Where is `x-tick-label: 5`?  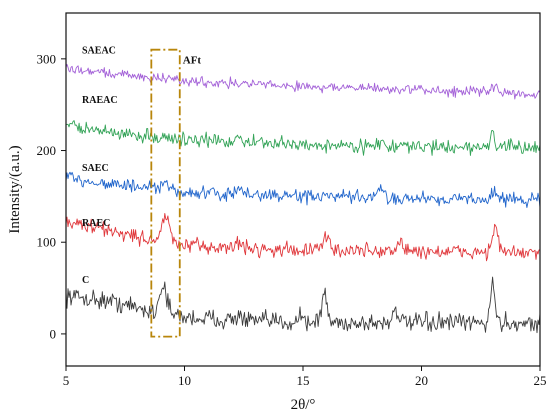
x-tick-label: 5 is located at coordinates (66, 380).